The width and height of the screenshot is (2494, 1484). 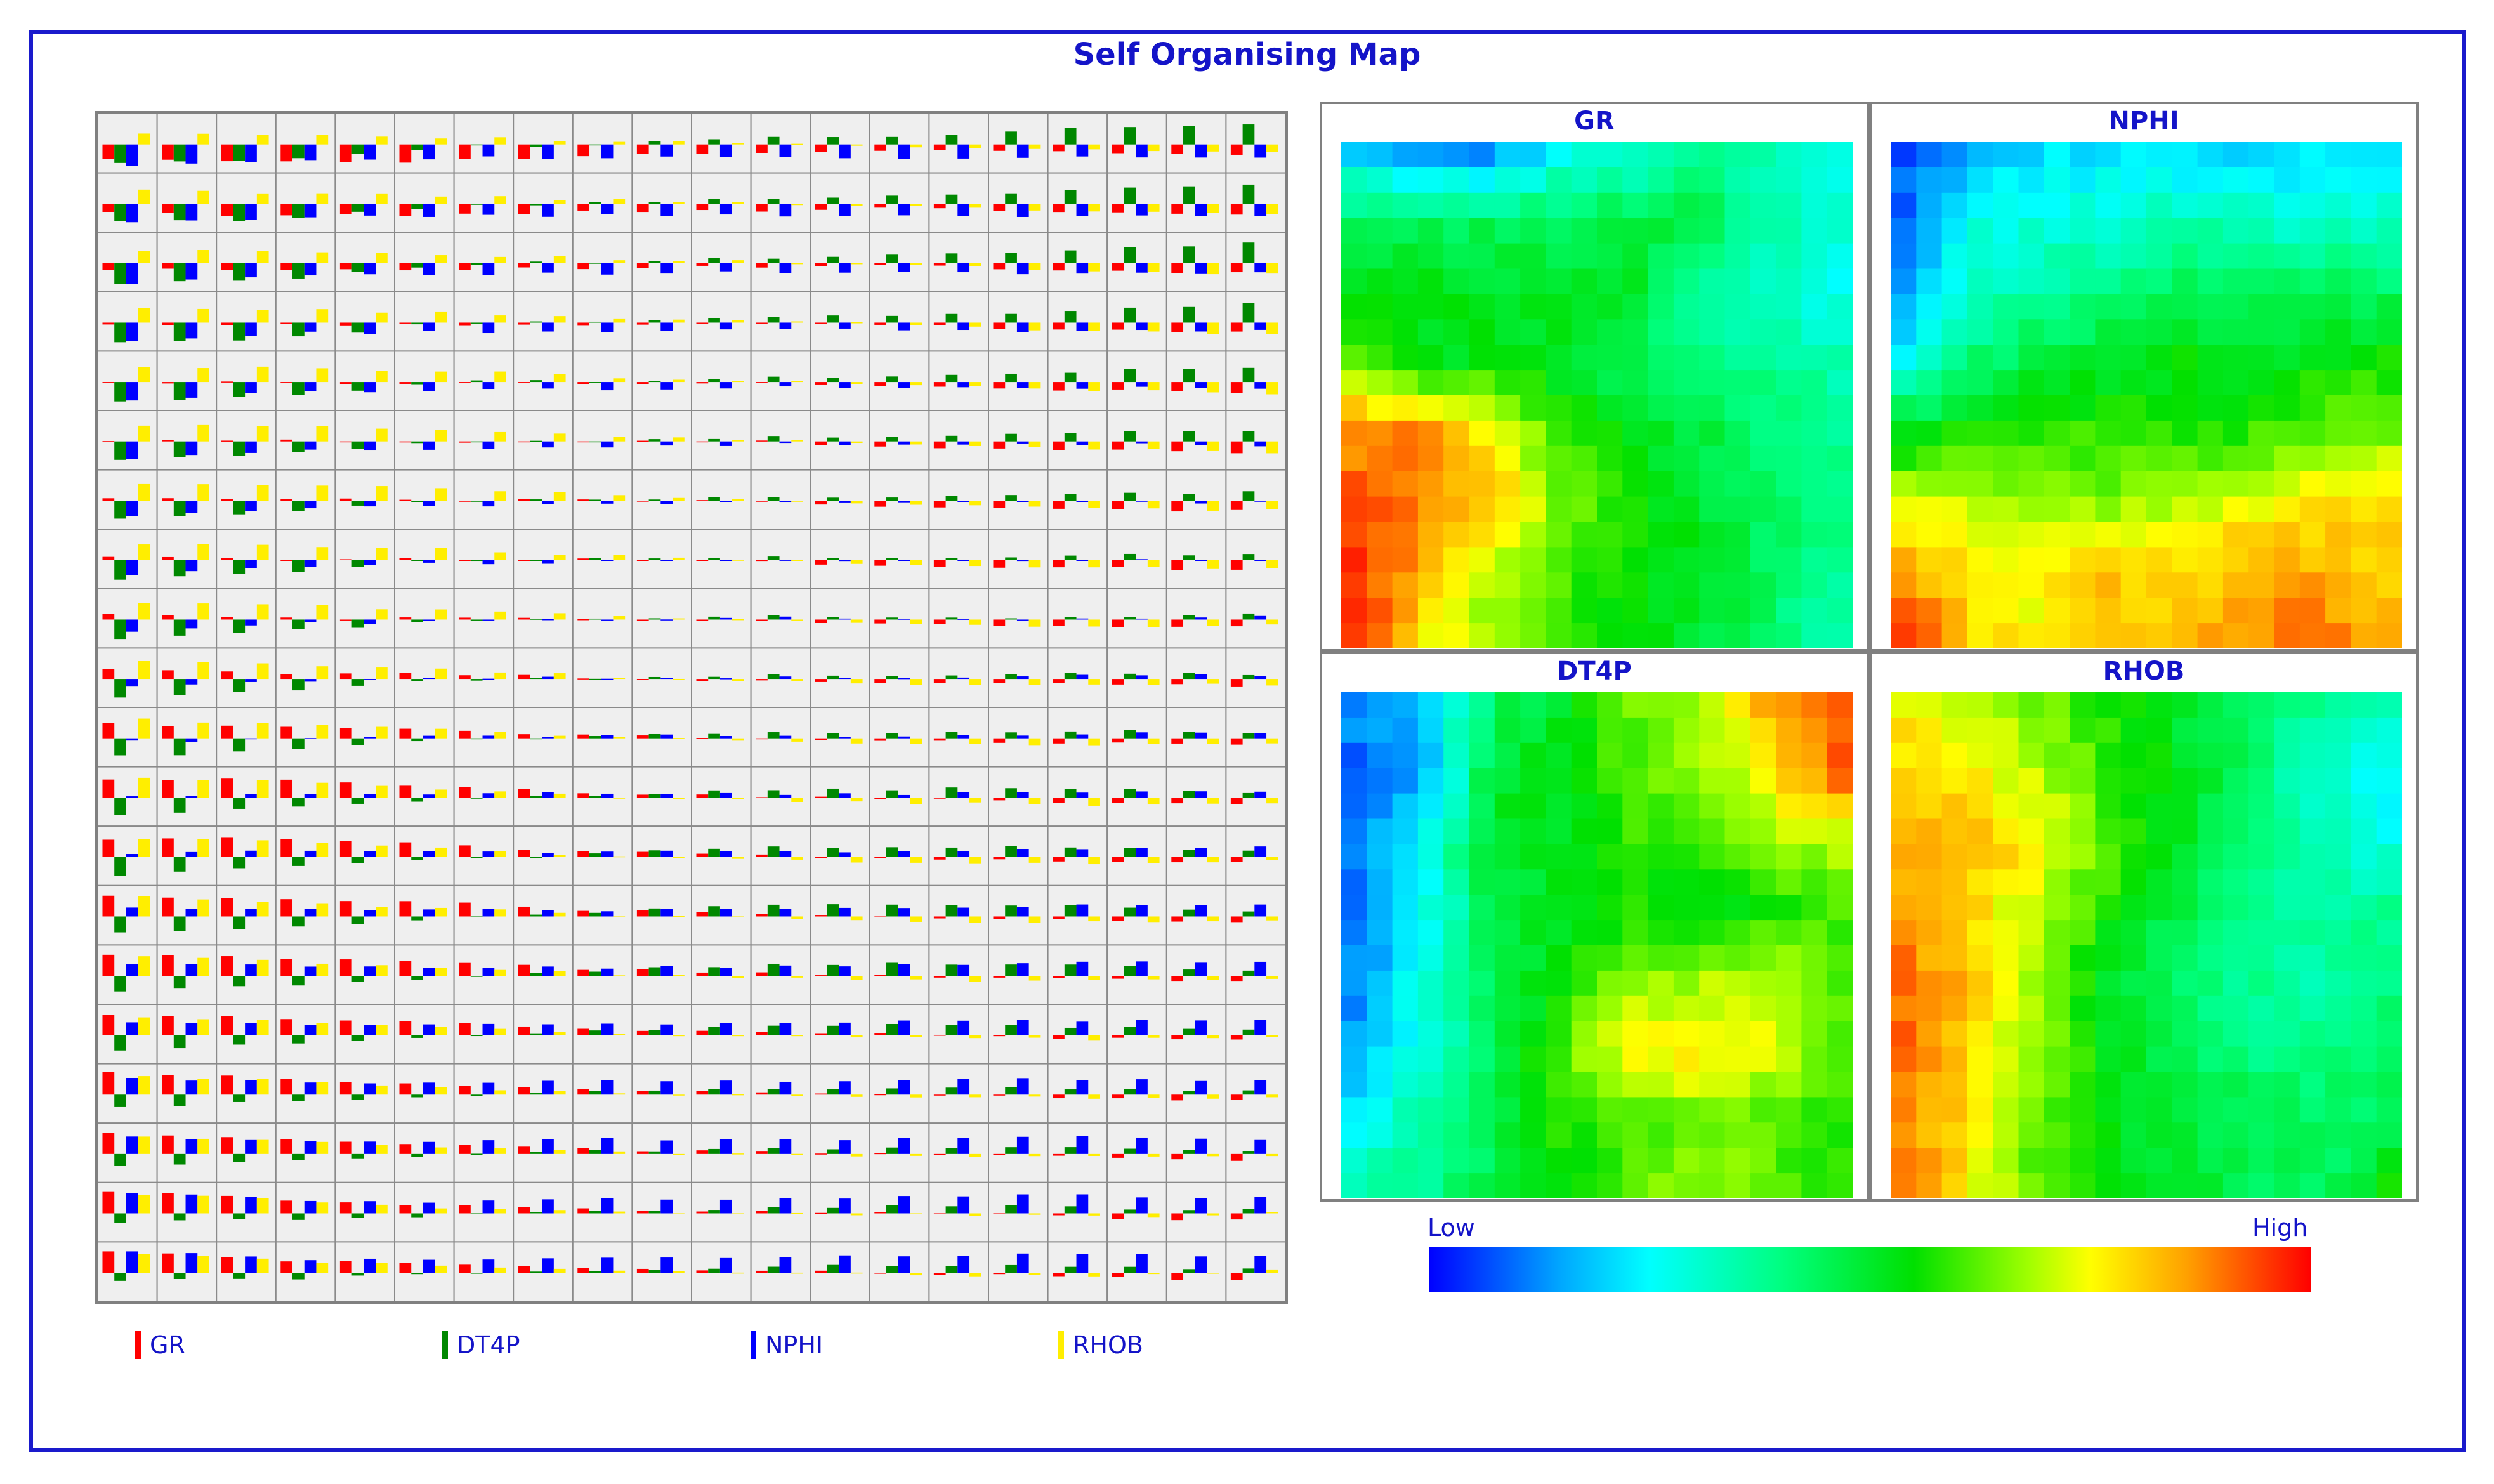 I want to click on legend-swatch-dt4p, so click(x=445, y=1345).